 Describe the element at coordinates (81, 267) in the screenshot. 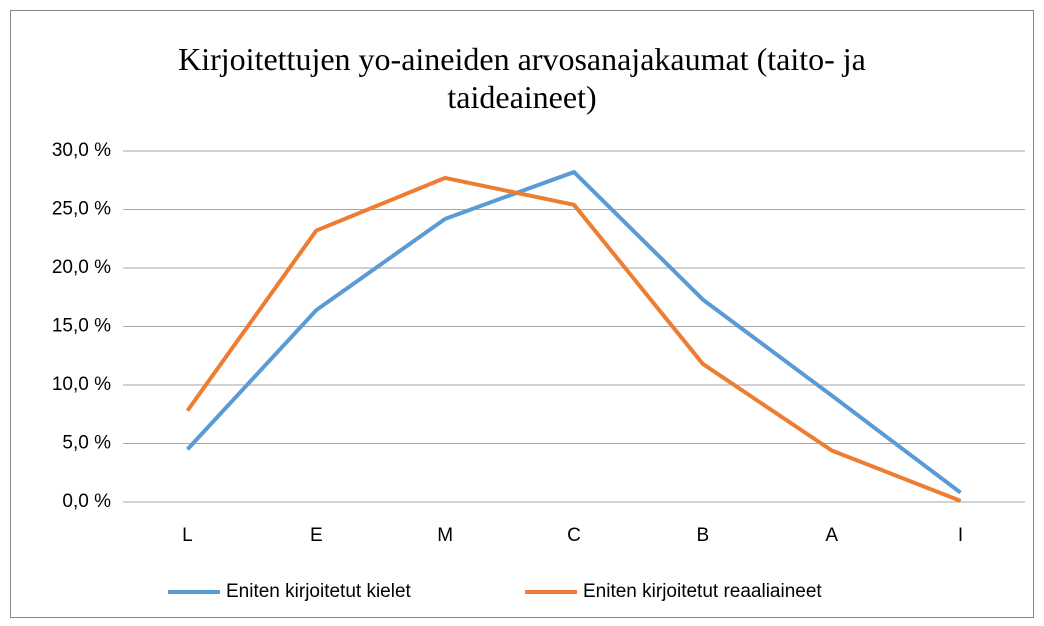

I see `y-tick-label: 20,0 %` at that location.